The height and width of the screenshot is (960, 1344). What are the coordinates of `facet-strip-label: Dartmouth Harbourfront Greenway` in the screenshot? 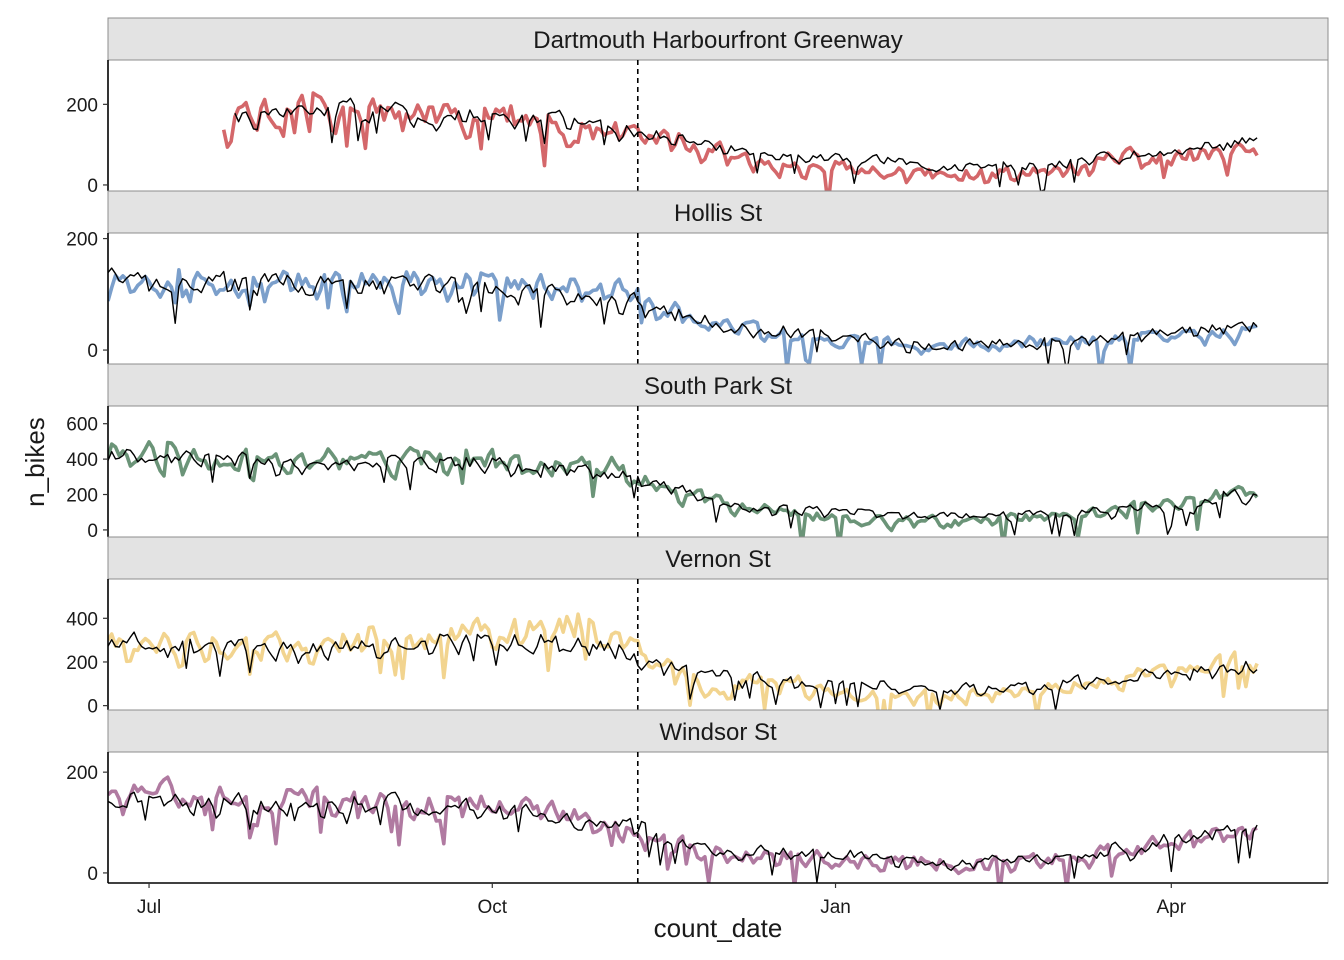 It's located at (718, 40).